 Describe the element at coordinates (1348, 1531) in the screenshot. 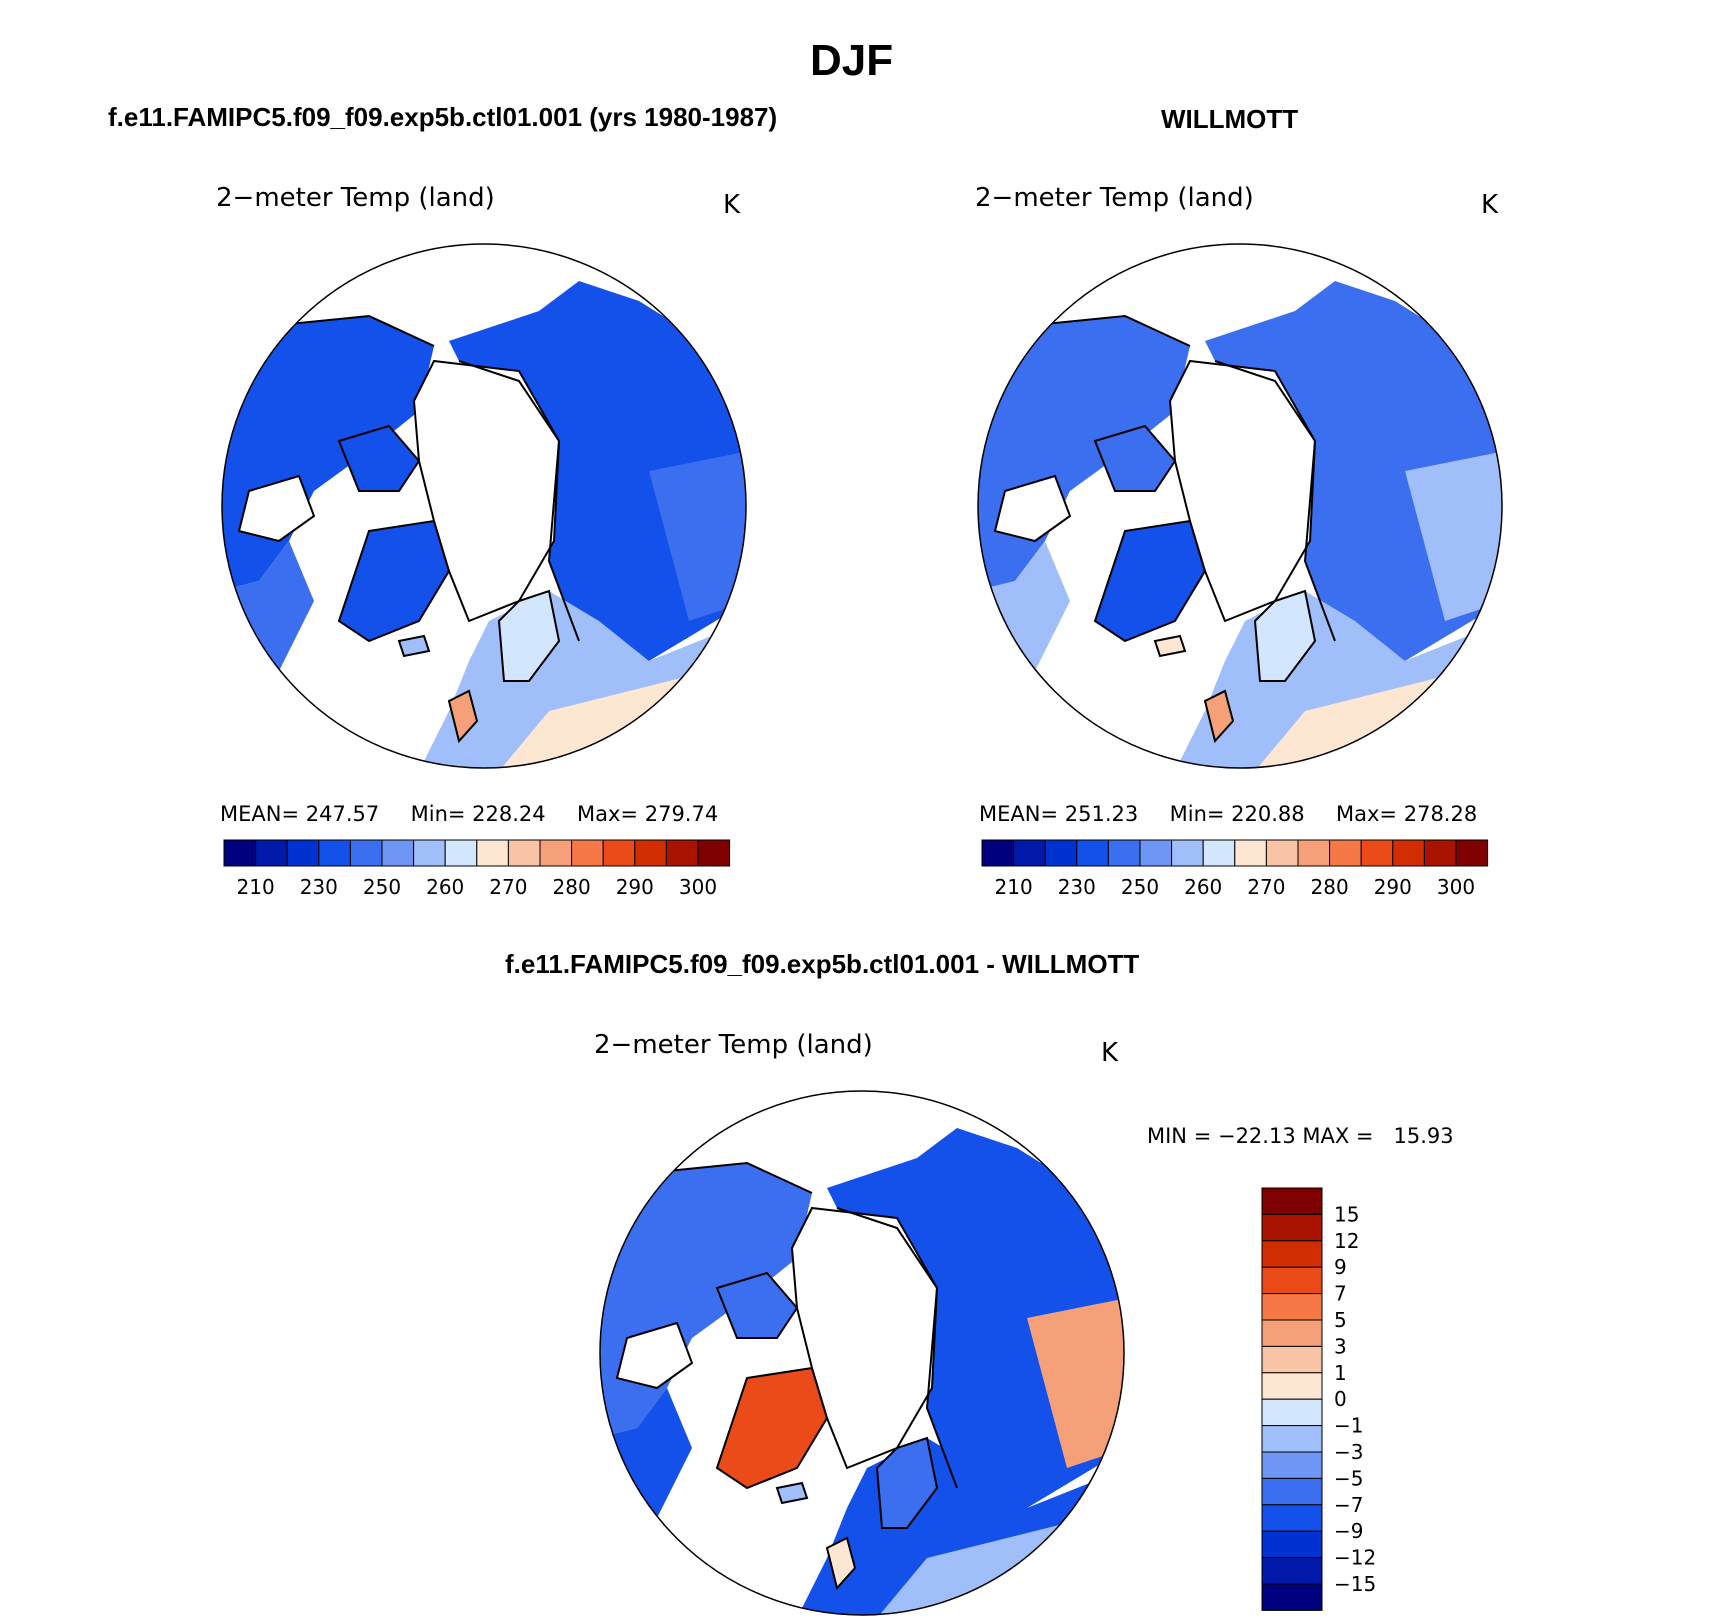

I see `colorbar-tick-label: −9` at that location.